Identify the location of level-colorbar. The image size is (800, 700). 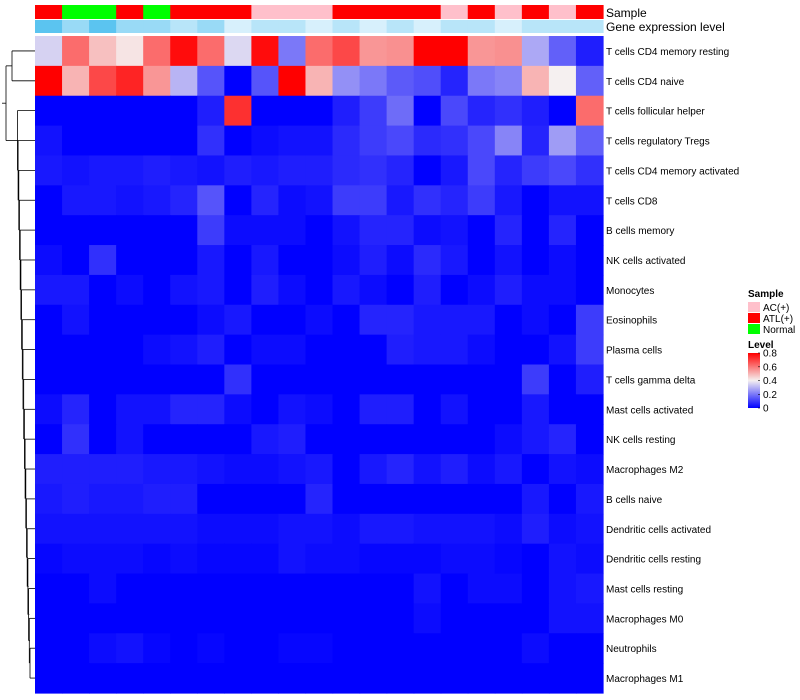
(754, 380).